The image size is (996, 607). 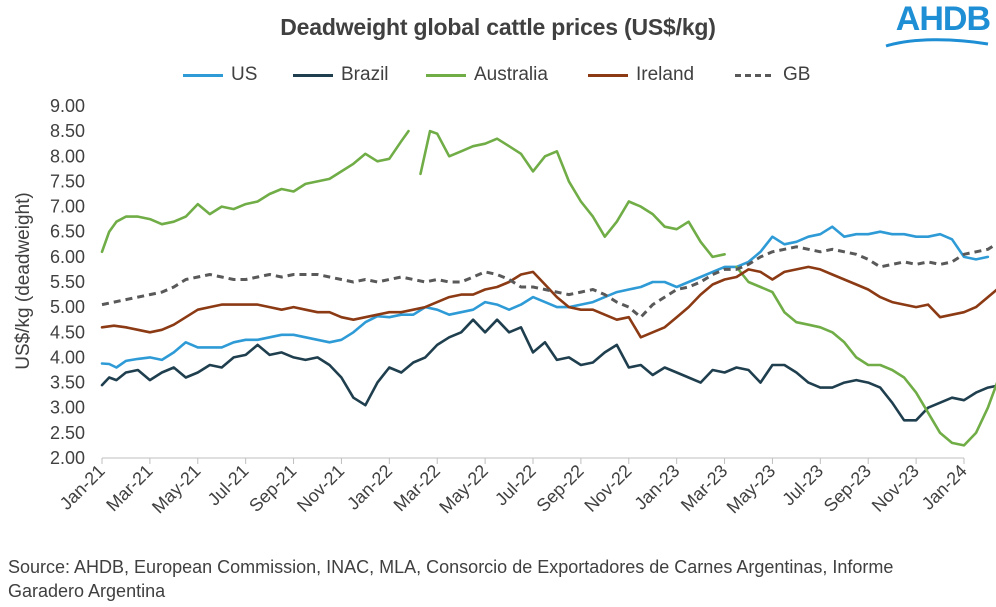 I want to click on legend-item-australia: Australia, so click(x=487, y=75).